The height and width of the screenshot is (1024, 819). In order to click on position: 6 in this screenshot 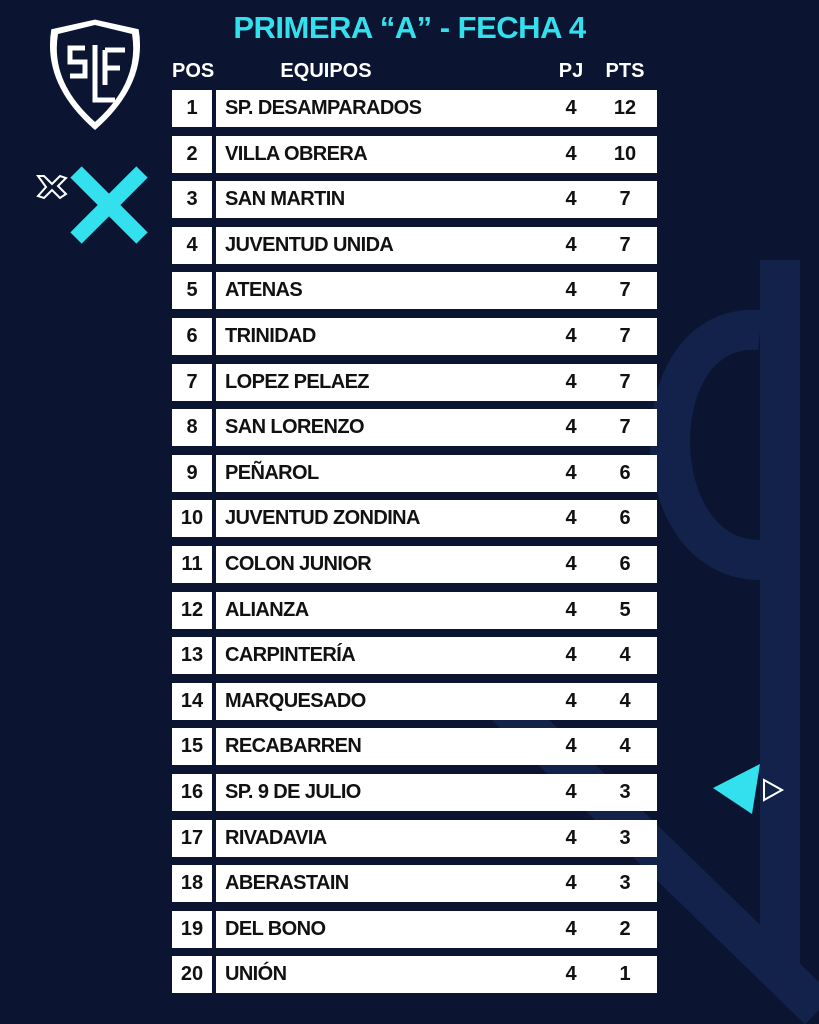, I will do `click(192, 336)`.